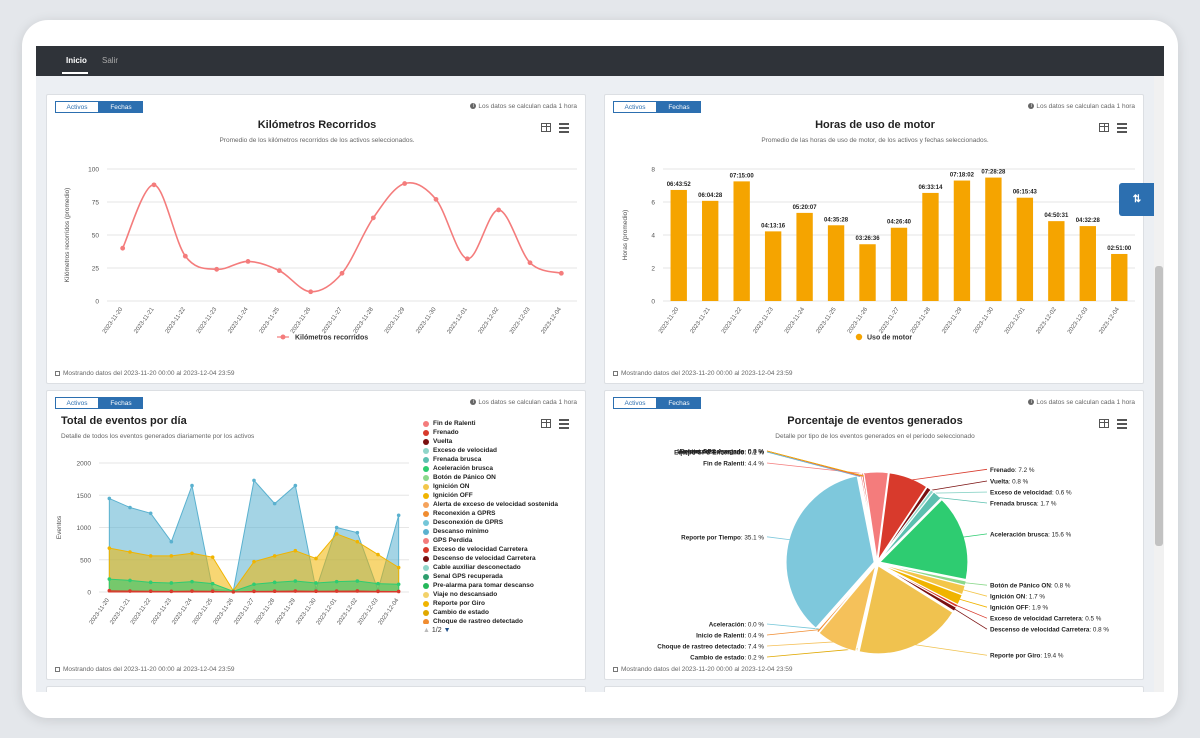 The image size is (1200, 738). I want to click on x-tick-label: 2023-11-25, so click(826, 320).